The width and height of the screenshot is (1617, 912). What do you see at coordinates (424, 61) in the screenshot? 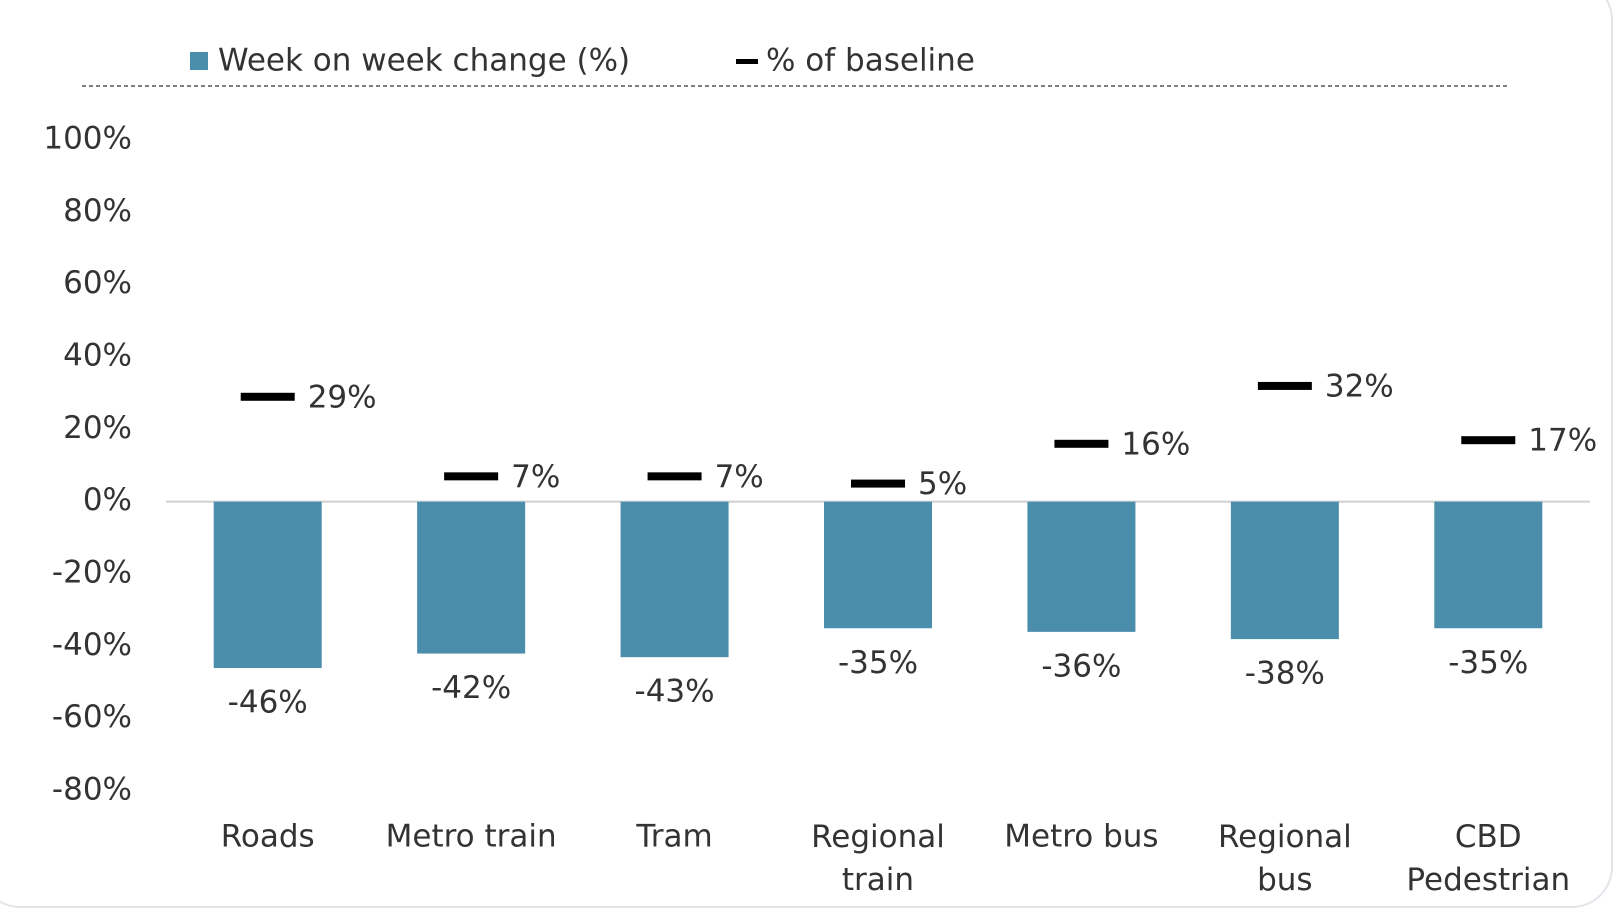
I see `legend-label: Week on week change (%)` at bounding box center [424, 61].